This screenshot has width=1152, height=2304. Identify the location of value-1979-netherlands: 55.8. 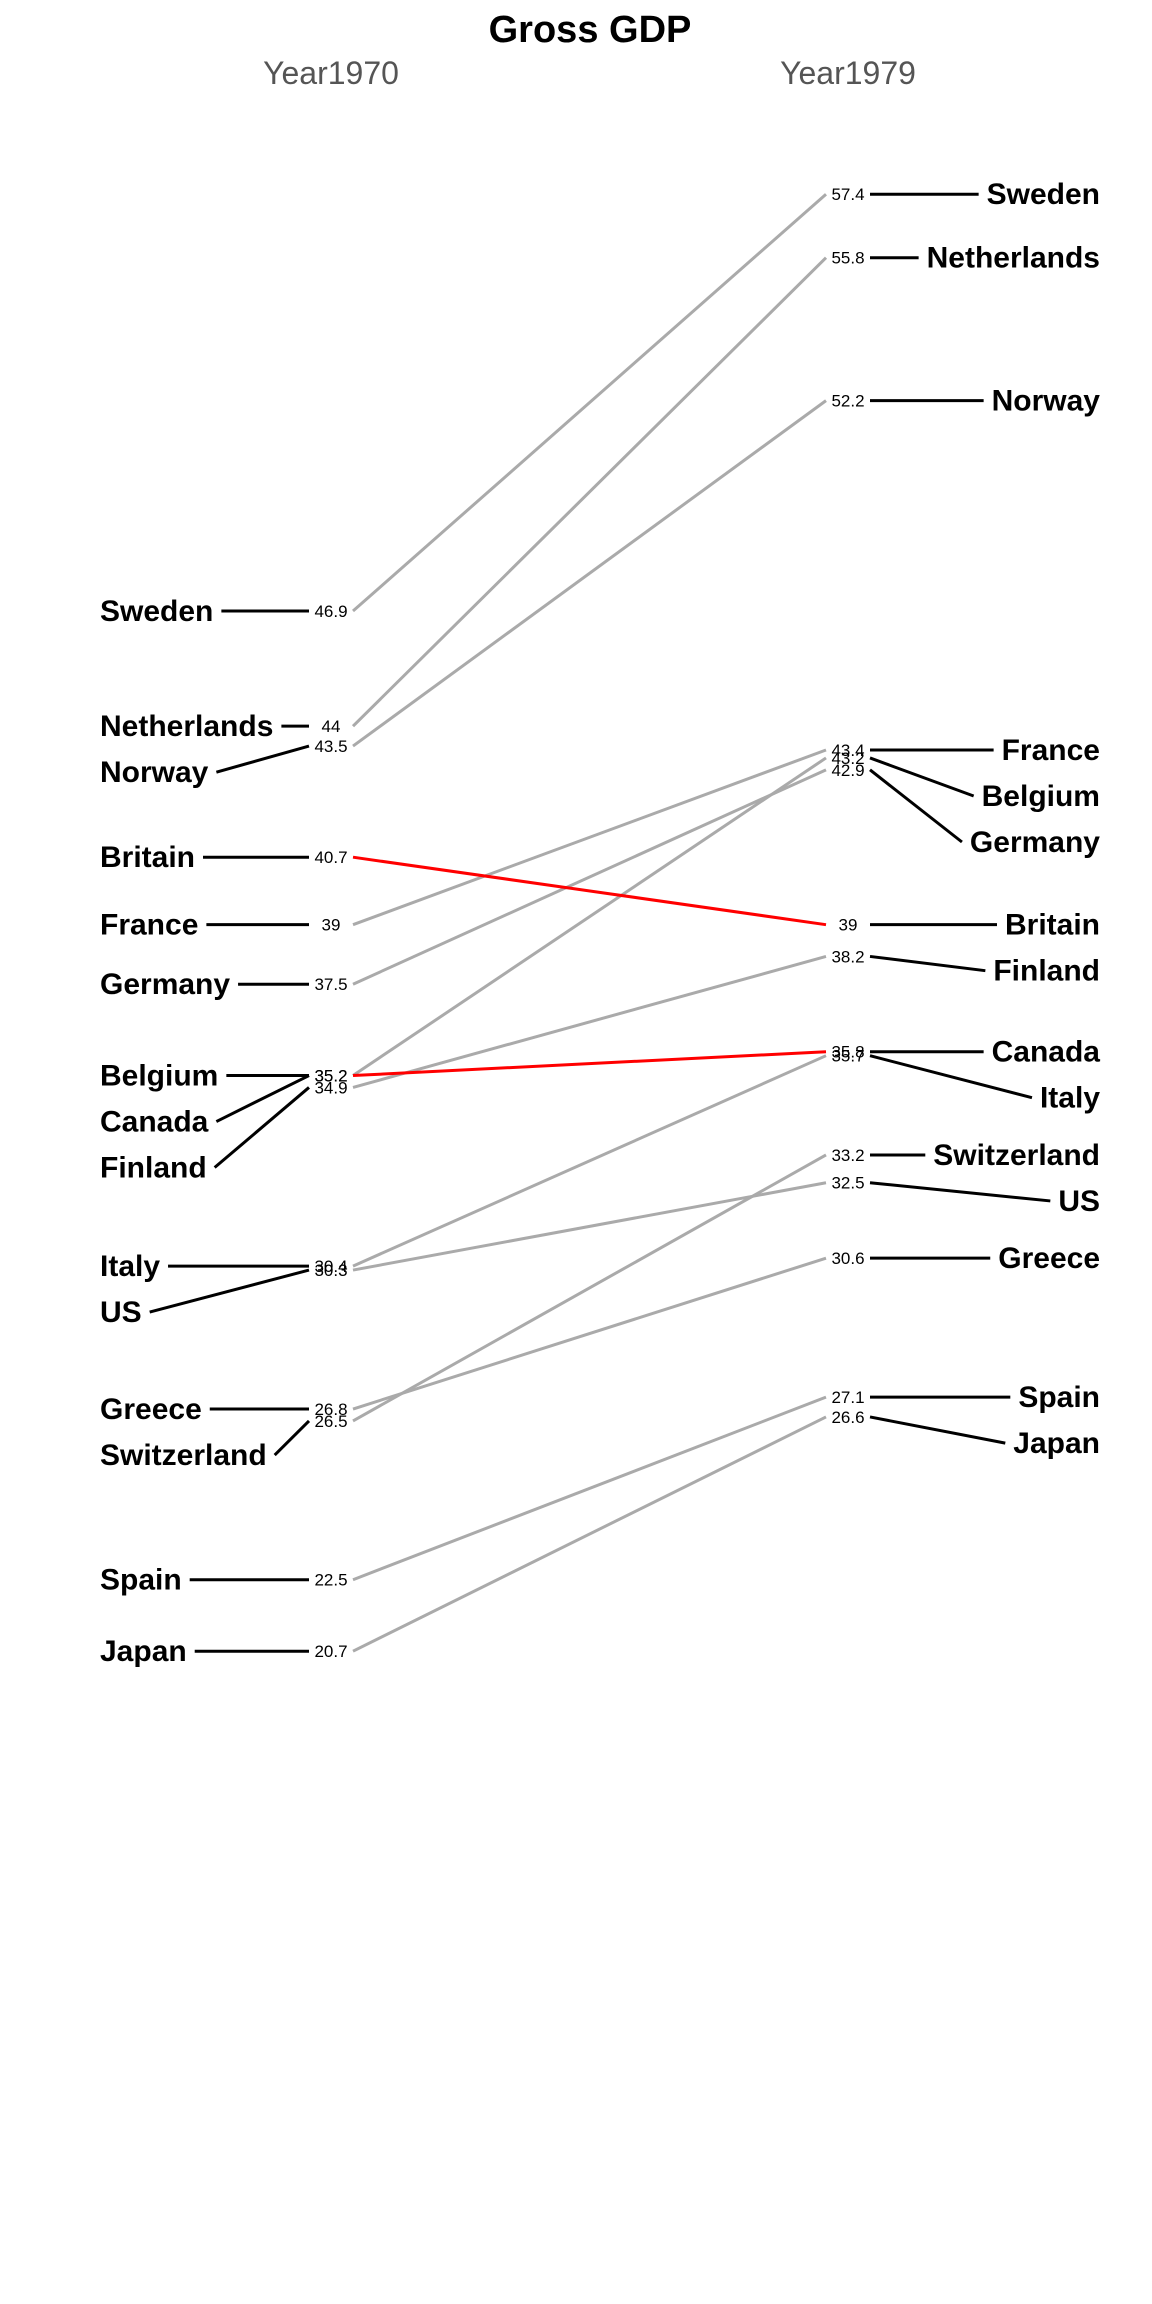
(847, 258).